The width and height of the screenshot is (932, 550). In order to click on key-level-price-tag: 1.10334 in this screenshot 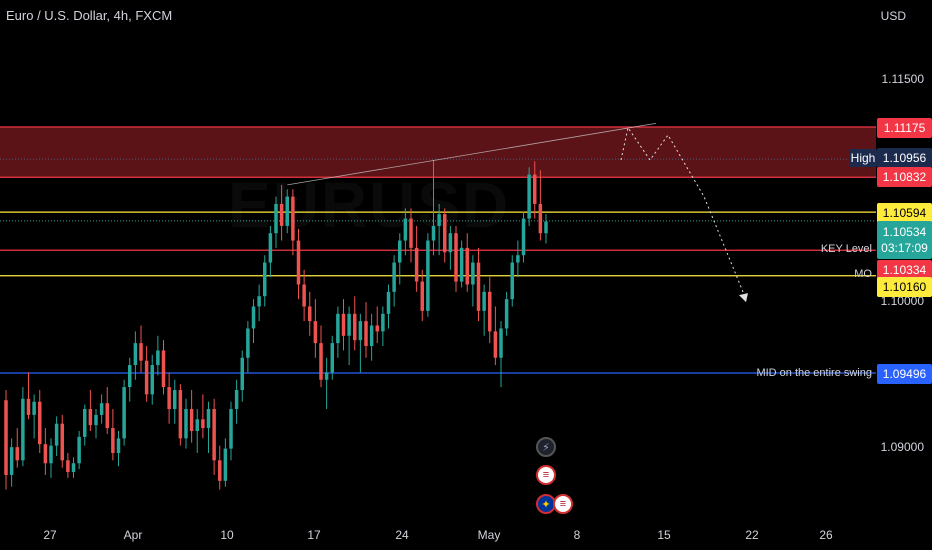, I will do `click(904, 270)`.